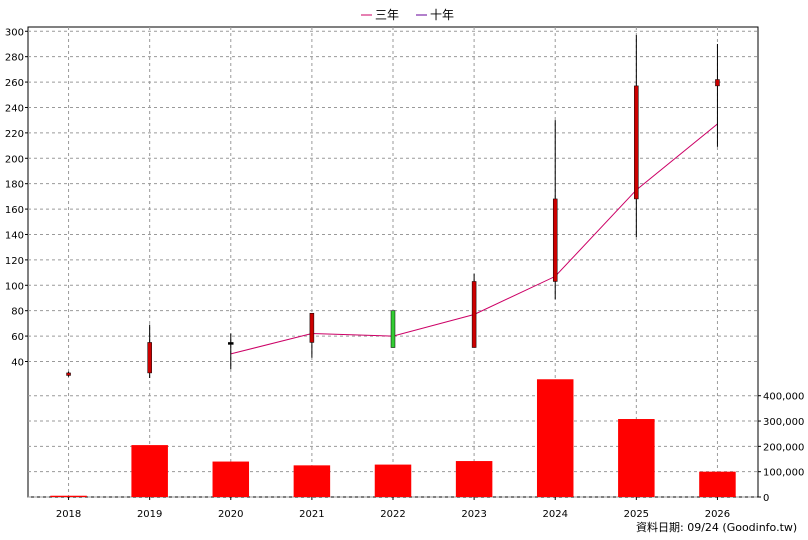  I want to click on volume-tick-label: 0, so click(766, 498).